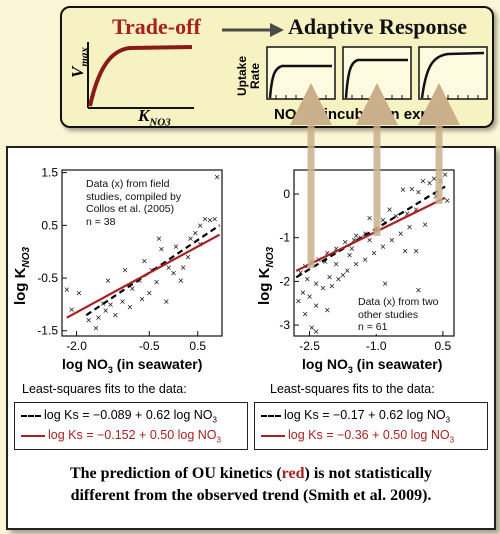 The image size is (500, 534). I want to click on tradeoff-curve-plot, so click(140, 75).